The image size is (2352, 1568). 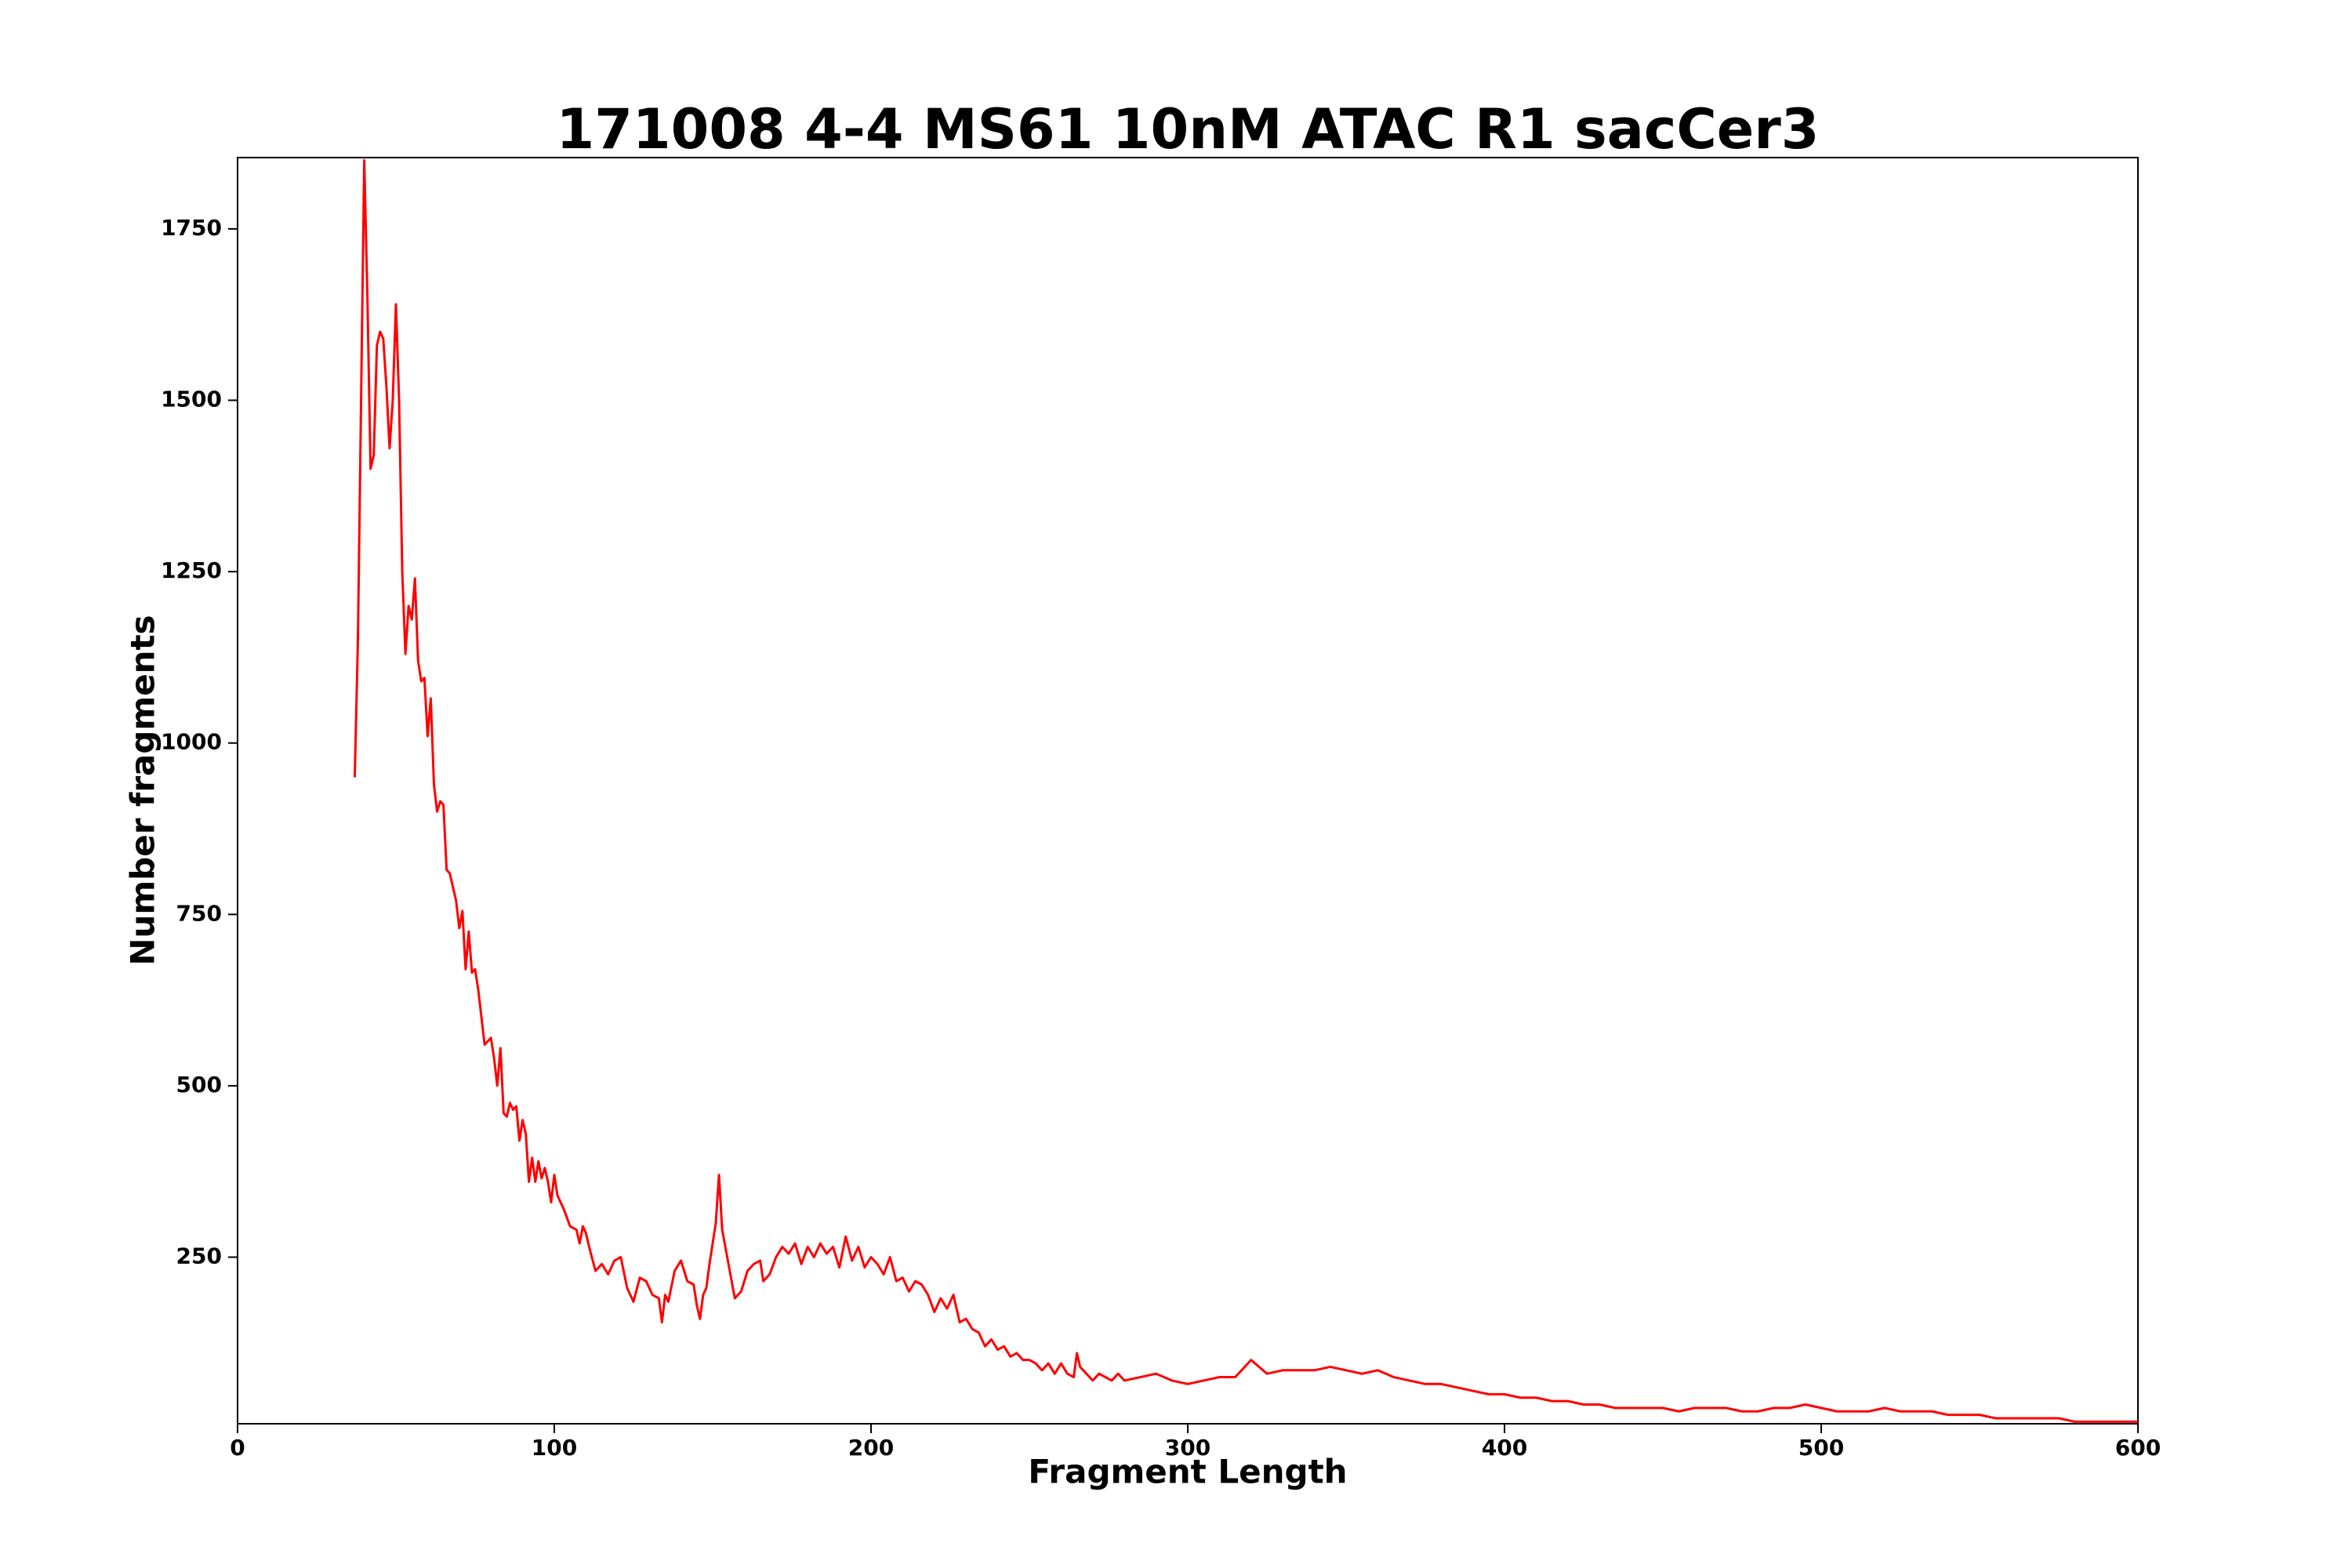 I want to click on x-tick-label: 500, so click(x=1821, y=1448).